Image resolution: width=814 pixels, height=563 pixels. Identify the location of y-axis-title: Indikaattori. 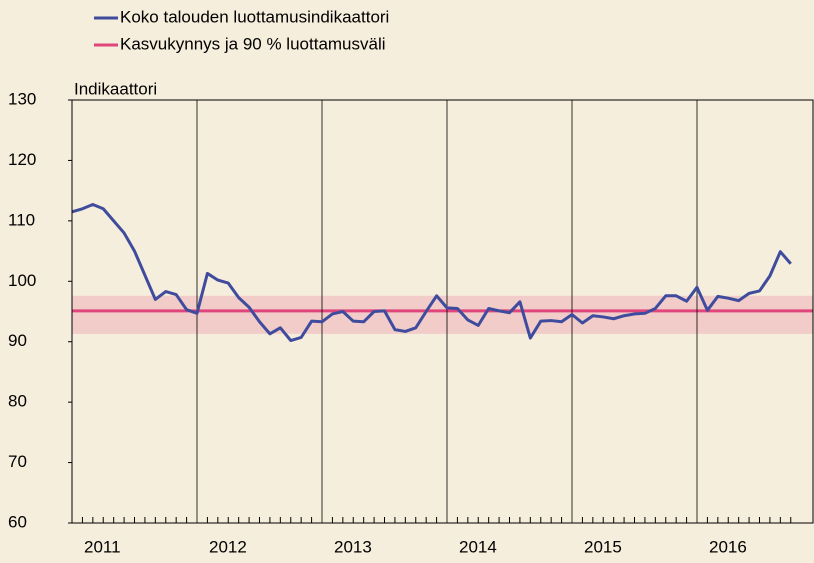
(115, 88).